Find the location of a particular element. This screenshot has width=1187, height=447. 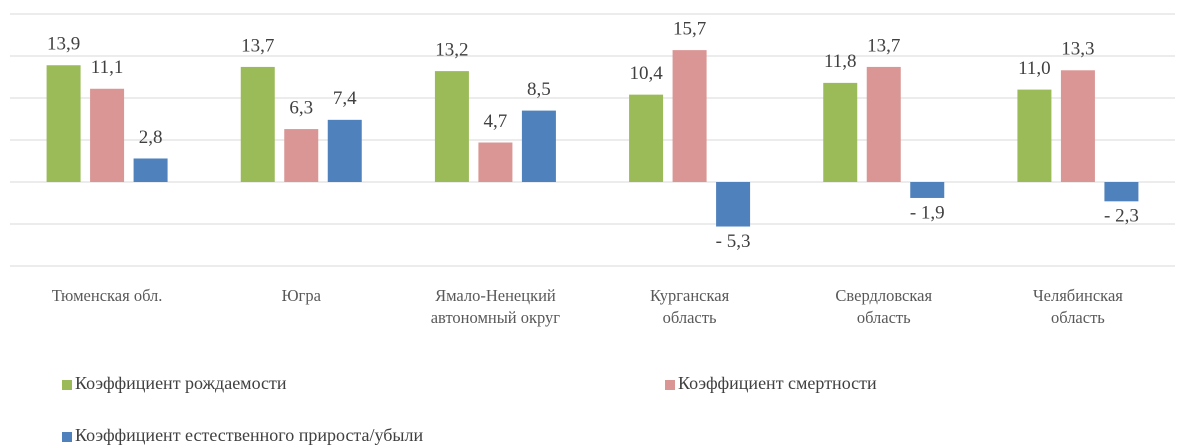

x-tick-label: Югра is located at coordinates (301, 295).